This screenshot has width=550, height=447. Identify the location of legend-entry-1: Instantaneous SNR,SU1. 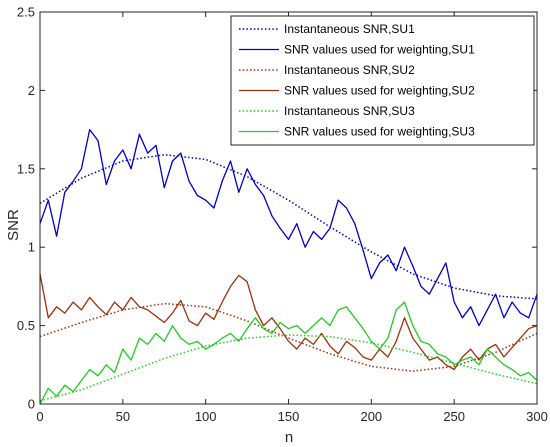
(349, 29).